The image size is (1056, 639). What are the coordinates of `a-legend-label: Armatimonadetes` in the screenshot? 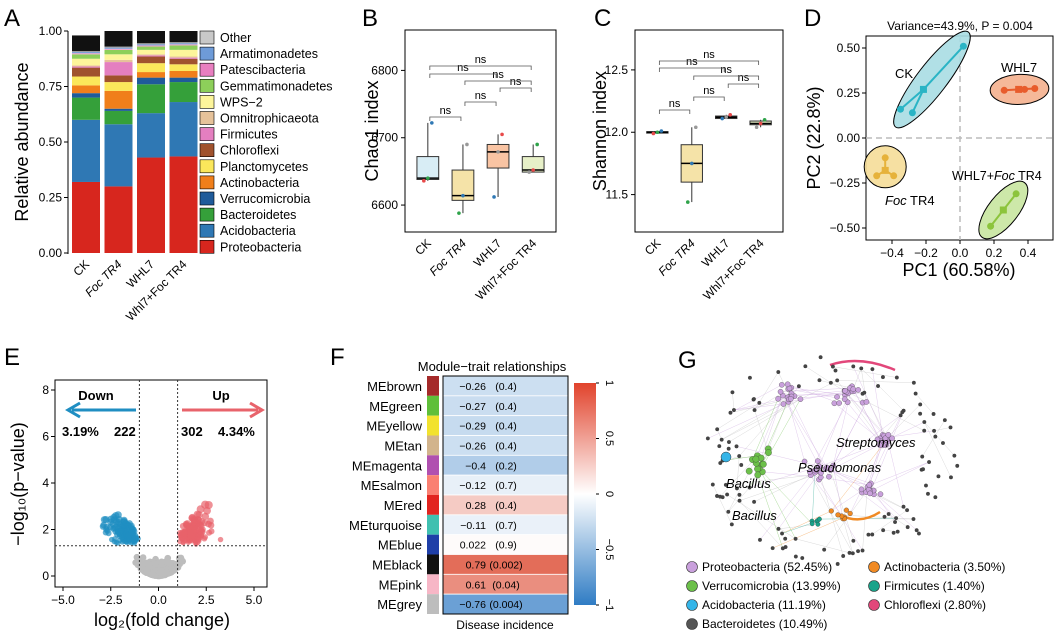 It's located at (269, 54).